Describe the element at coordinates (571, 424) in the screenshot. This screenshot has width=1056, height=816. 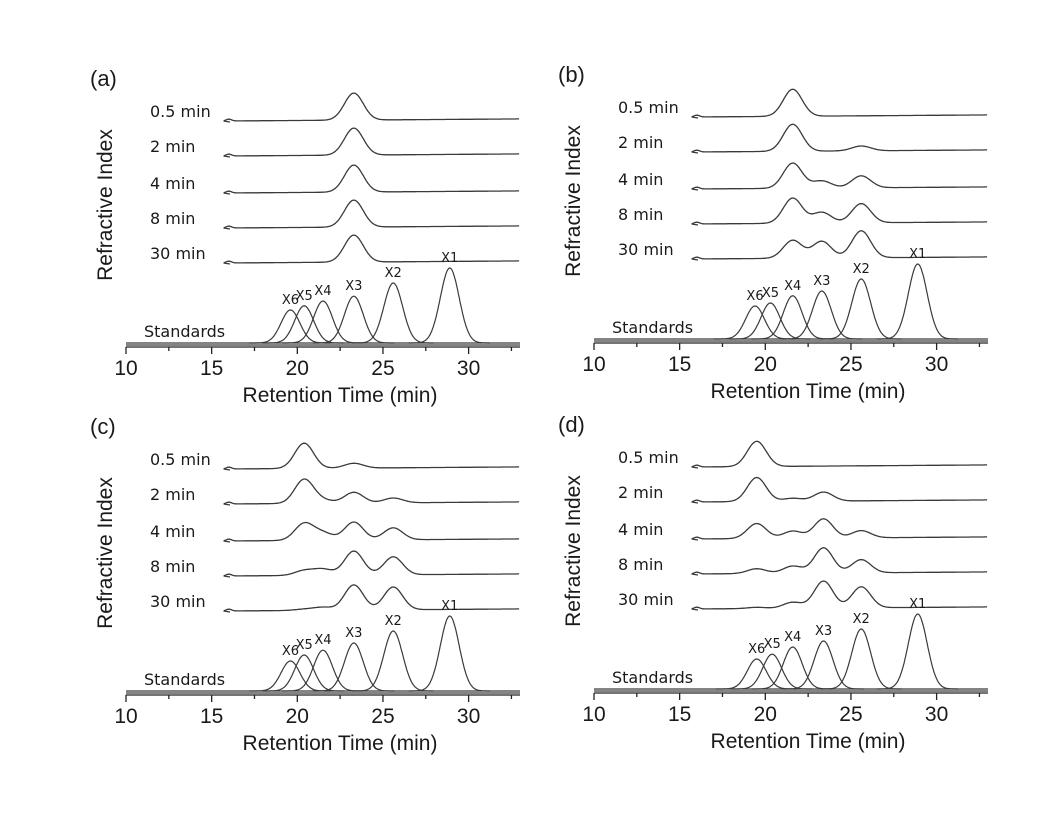
I see `panel-letter: (d)` at that location.